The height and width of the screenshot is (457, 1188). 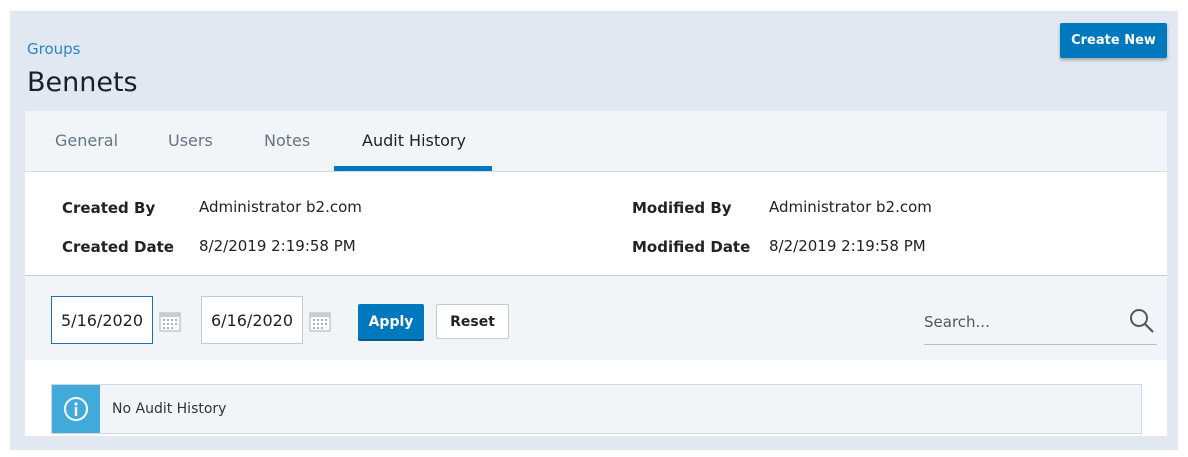 I want to click on tab-bar: General Users Notes Audit History, so click(x=596, y=141).